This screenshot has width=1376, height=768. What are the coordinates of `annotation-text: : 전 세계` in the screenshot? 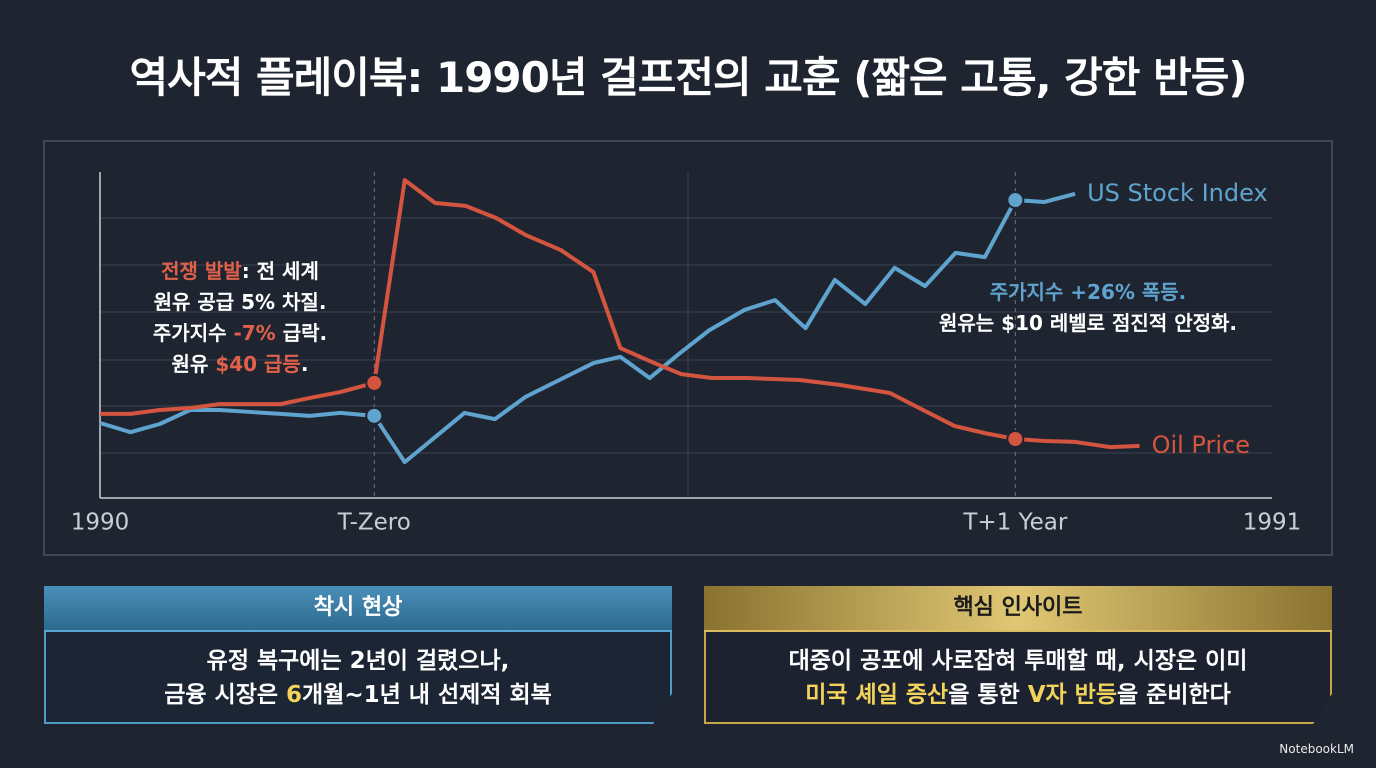 It's located at (280, 271).